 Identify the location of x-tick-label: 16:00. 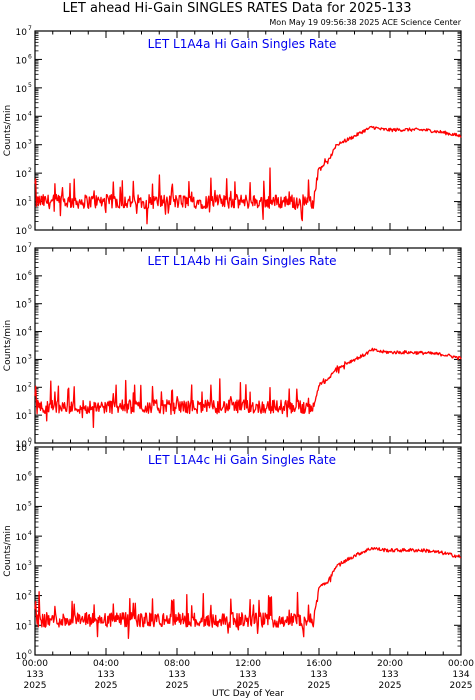
(319, 664).